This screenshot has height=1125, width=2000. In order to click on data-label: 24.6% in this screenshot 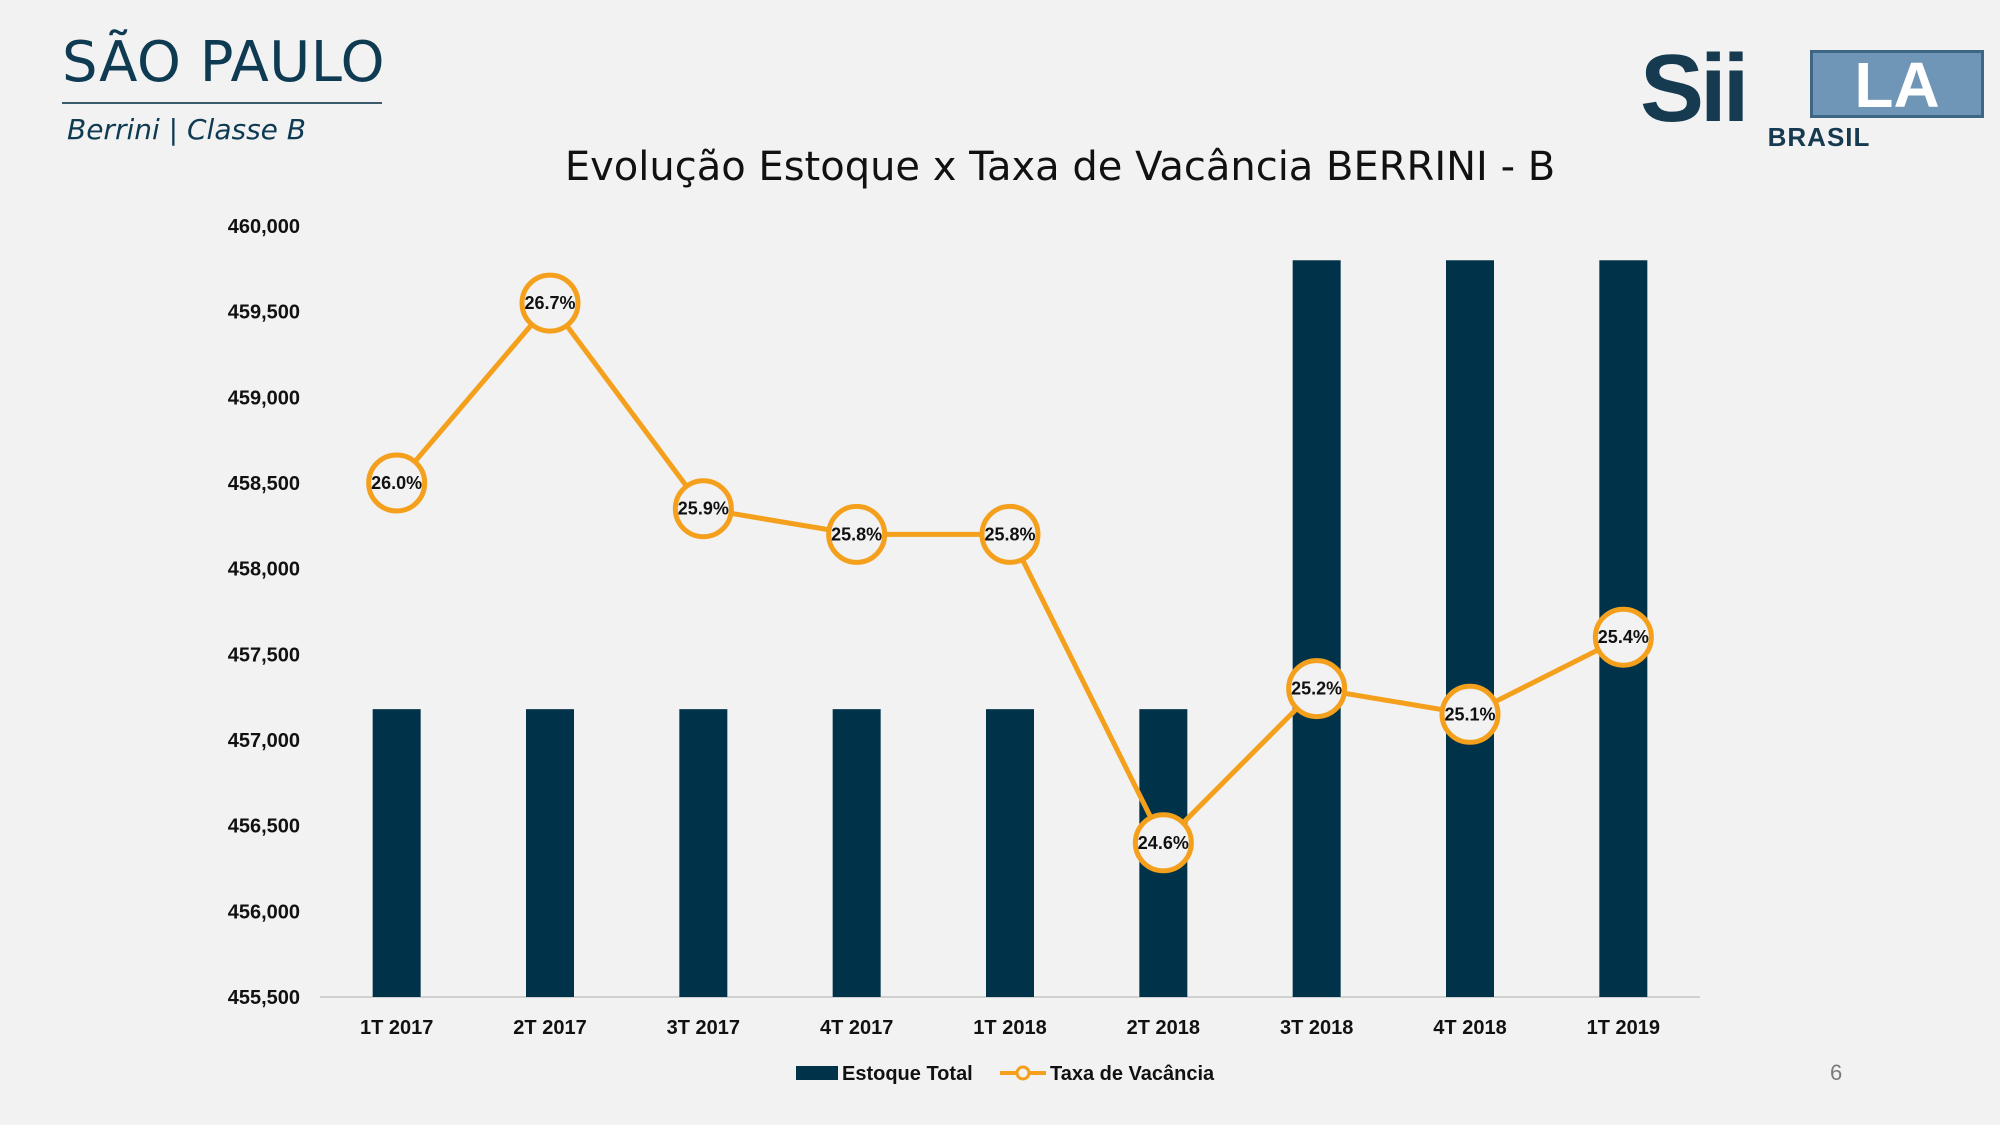, I will do `click(1163, 843)`.